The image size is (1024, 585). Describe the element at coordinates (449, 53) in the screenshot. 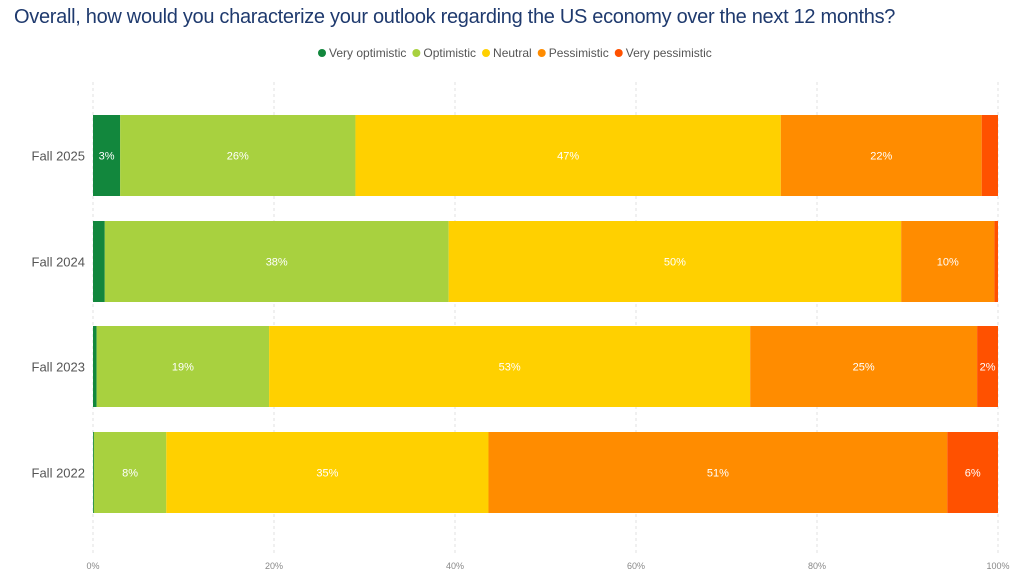

I see `legend-item: Optimistic` at that location.